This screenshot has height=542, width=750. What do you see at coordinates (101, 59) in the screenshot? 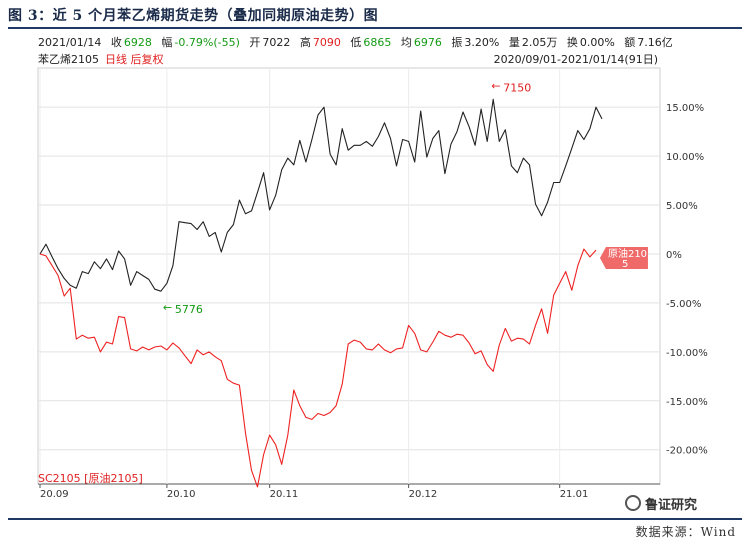
I see `series-legend: 苯乙烯2105 日线 后复权` at bounding box center [101, 59].